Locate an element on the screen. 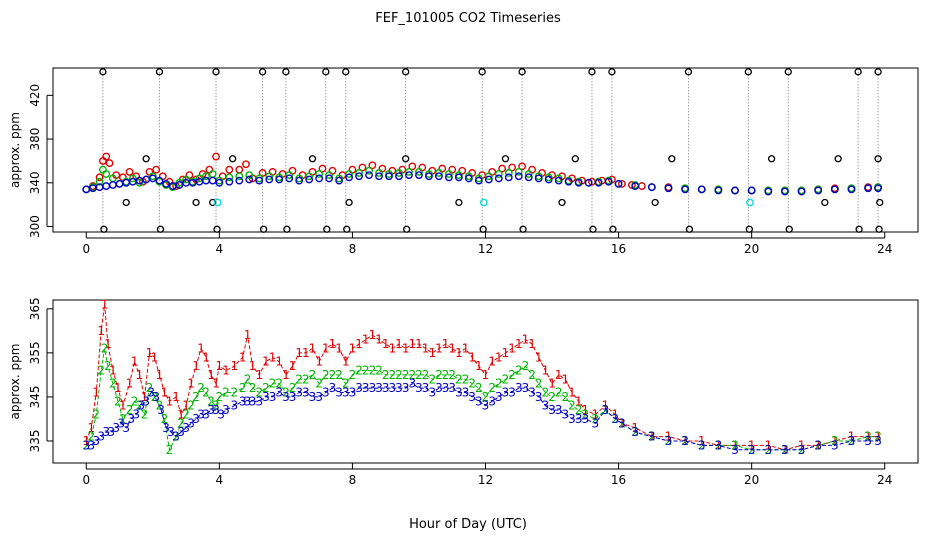 Image resolution: width=936 pixels, height=540 pixels. y-tick-label: 300 is located at coordinates (35, 226).